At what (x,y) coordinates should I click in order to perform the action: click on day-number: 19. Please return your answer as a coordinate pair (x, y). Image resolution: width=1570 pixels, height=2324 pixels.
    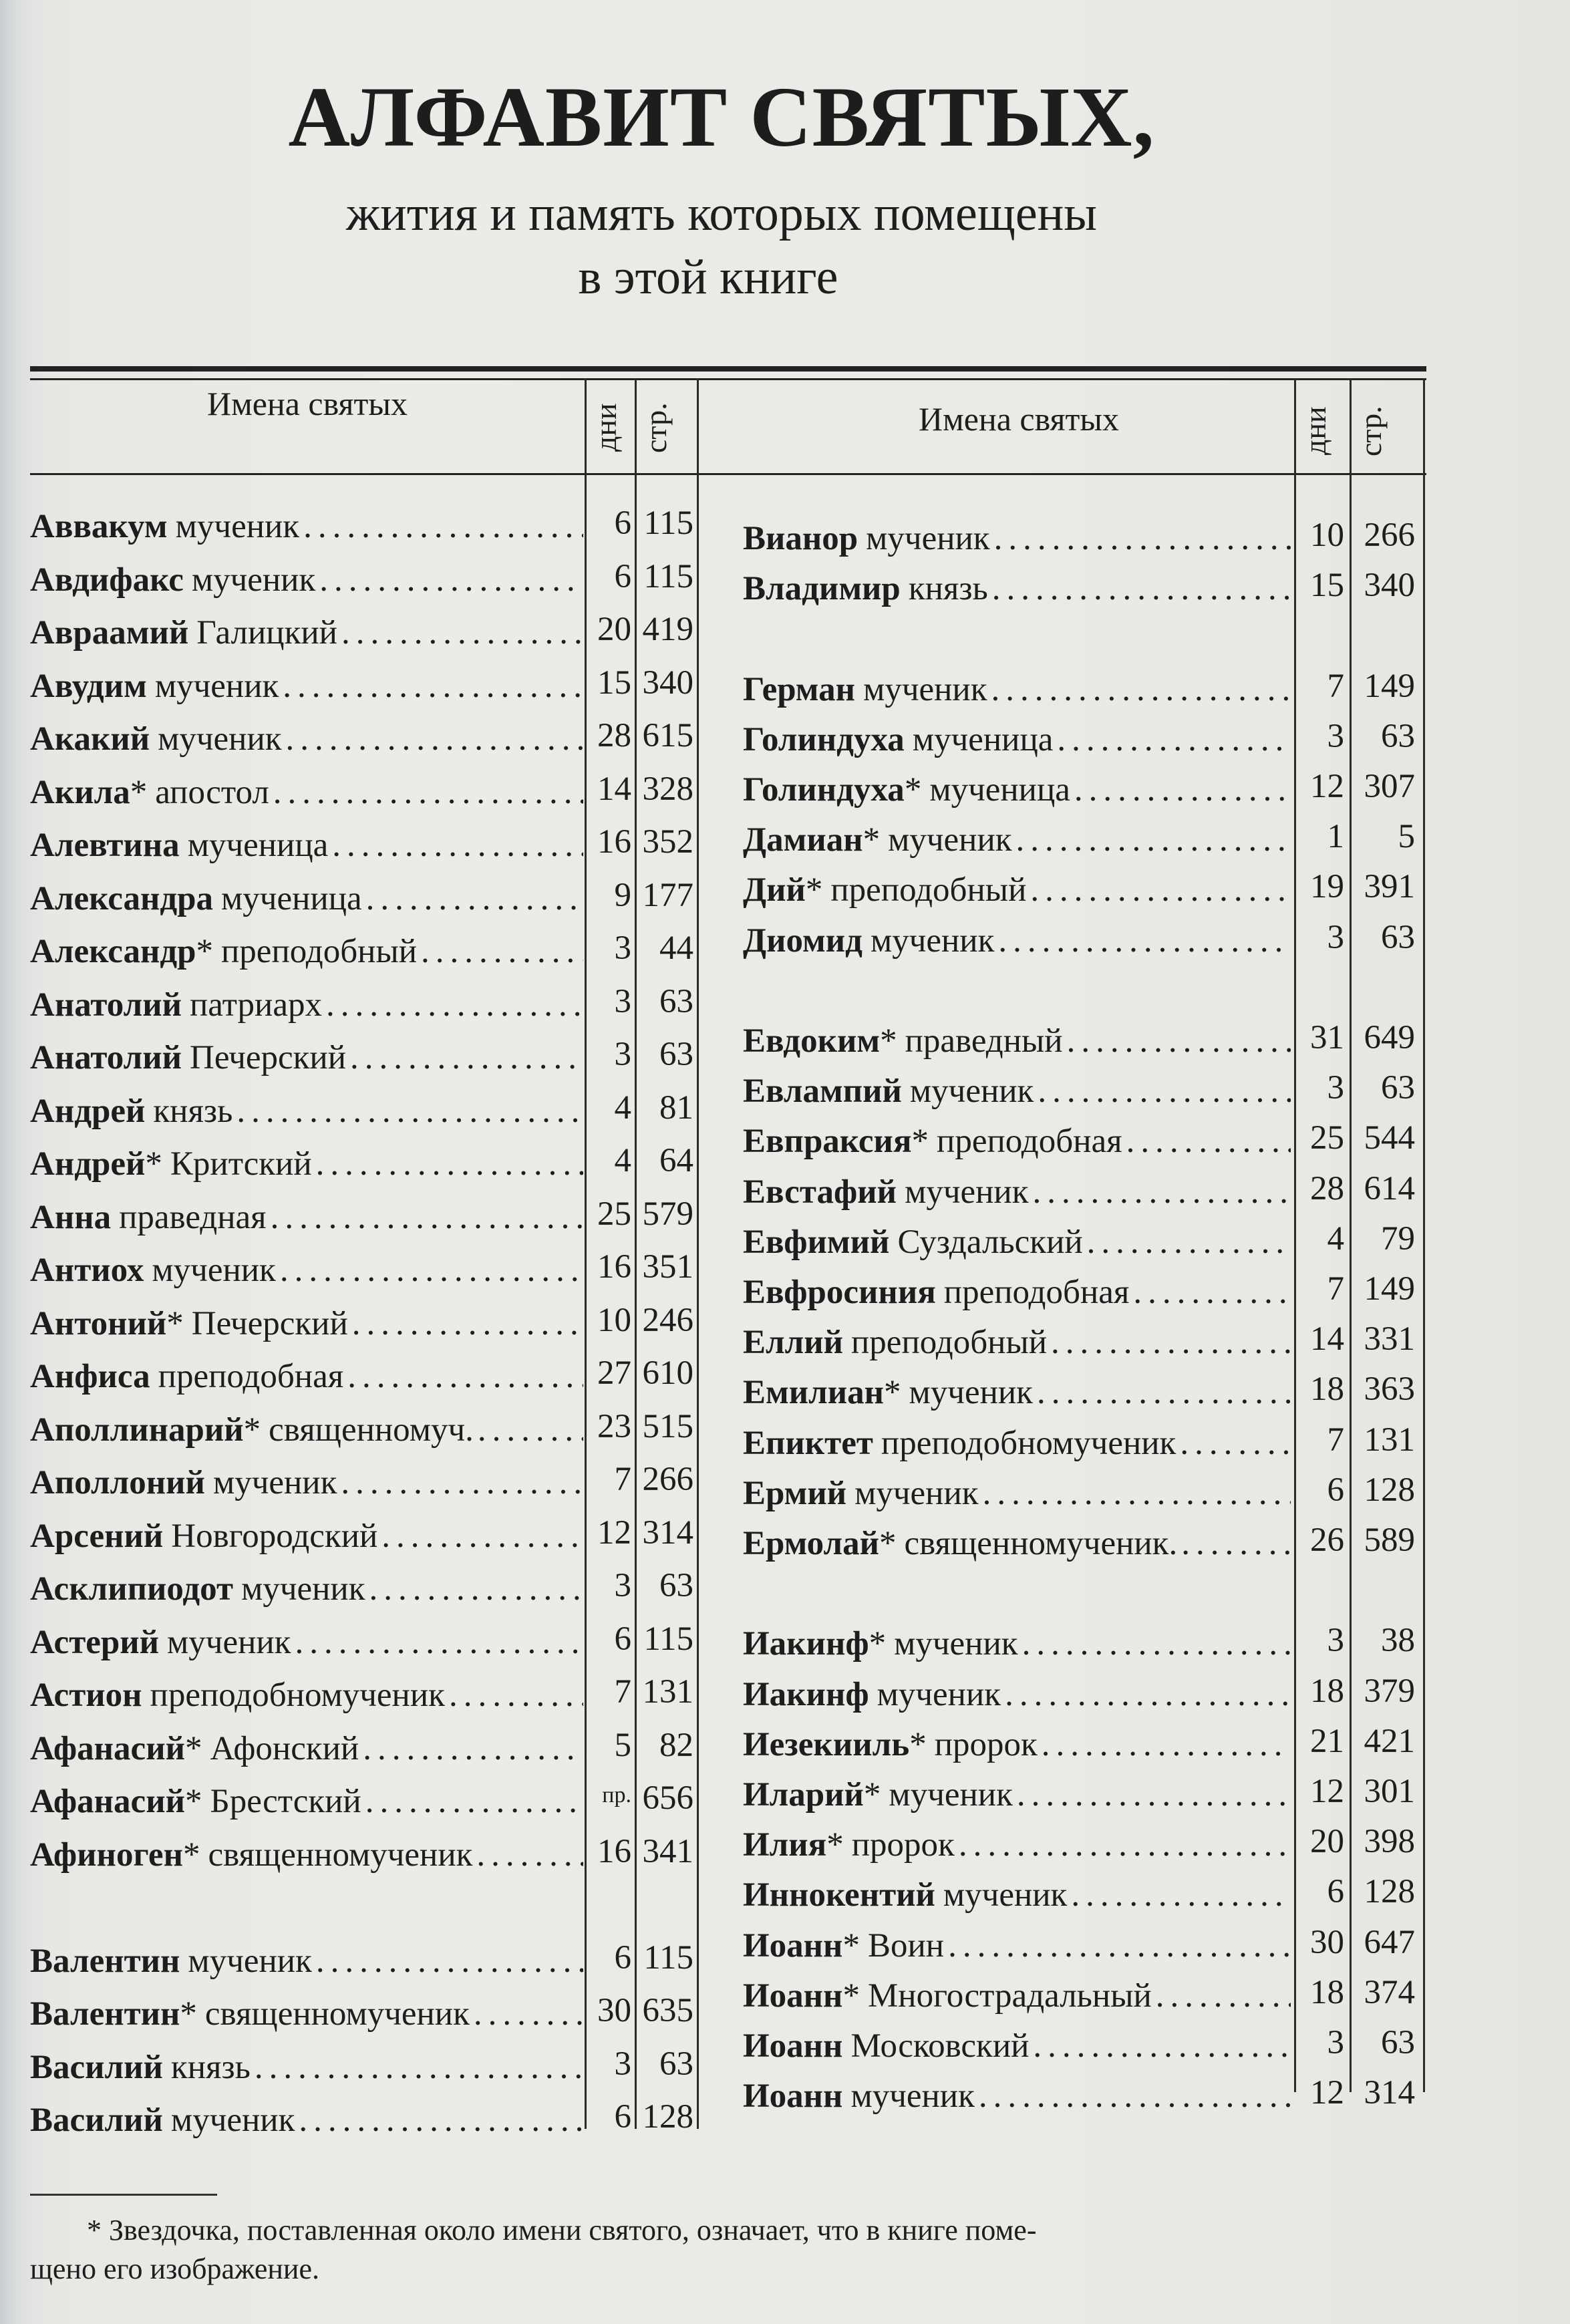
    Looking at the image, I should click on (1327, 887).